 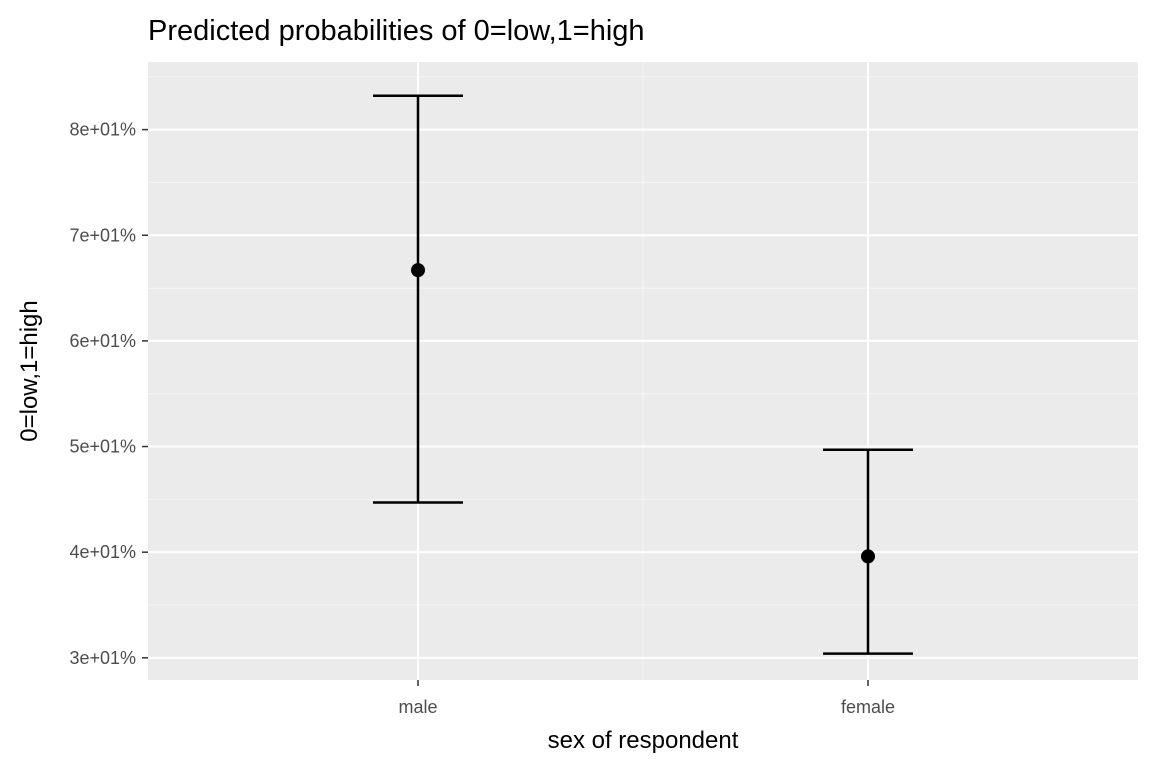 What do you see at coordinates (418, 270) in the screenshot?
I see `point-male` at bounding box center [418, 270].